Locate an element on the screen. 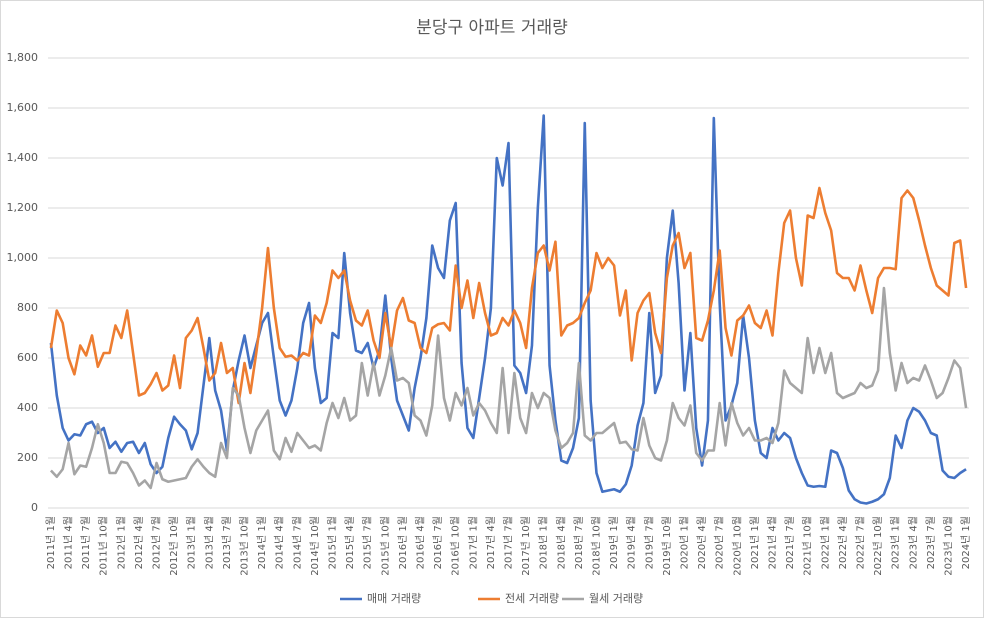  x-tick-label: 2021년 4월 is located at coordinates (772, 542).